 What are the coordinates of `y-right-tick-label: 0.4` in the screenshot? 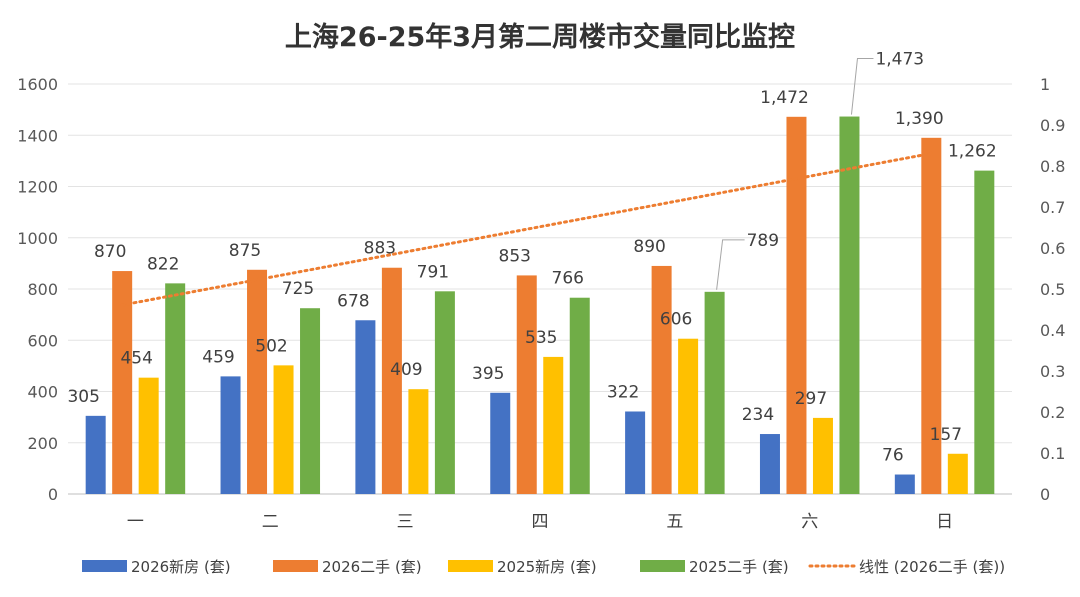 It's located at (1052, 330).